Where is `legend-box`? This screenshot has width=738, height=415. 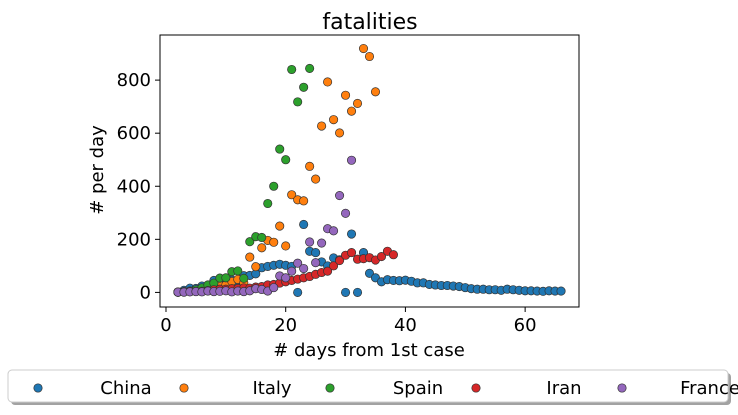
legend-box is located at coordinates (368, 386).